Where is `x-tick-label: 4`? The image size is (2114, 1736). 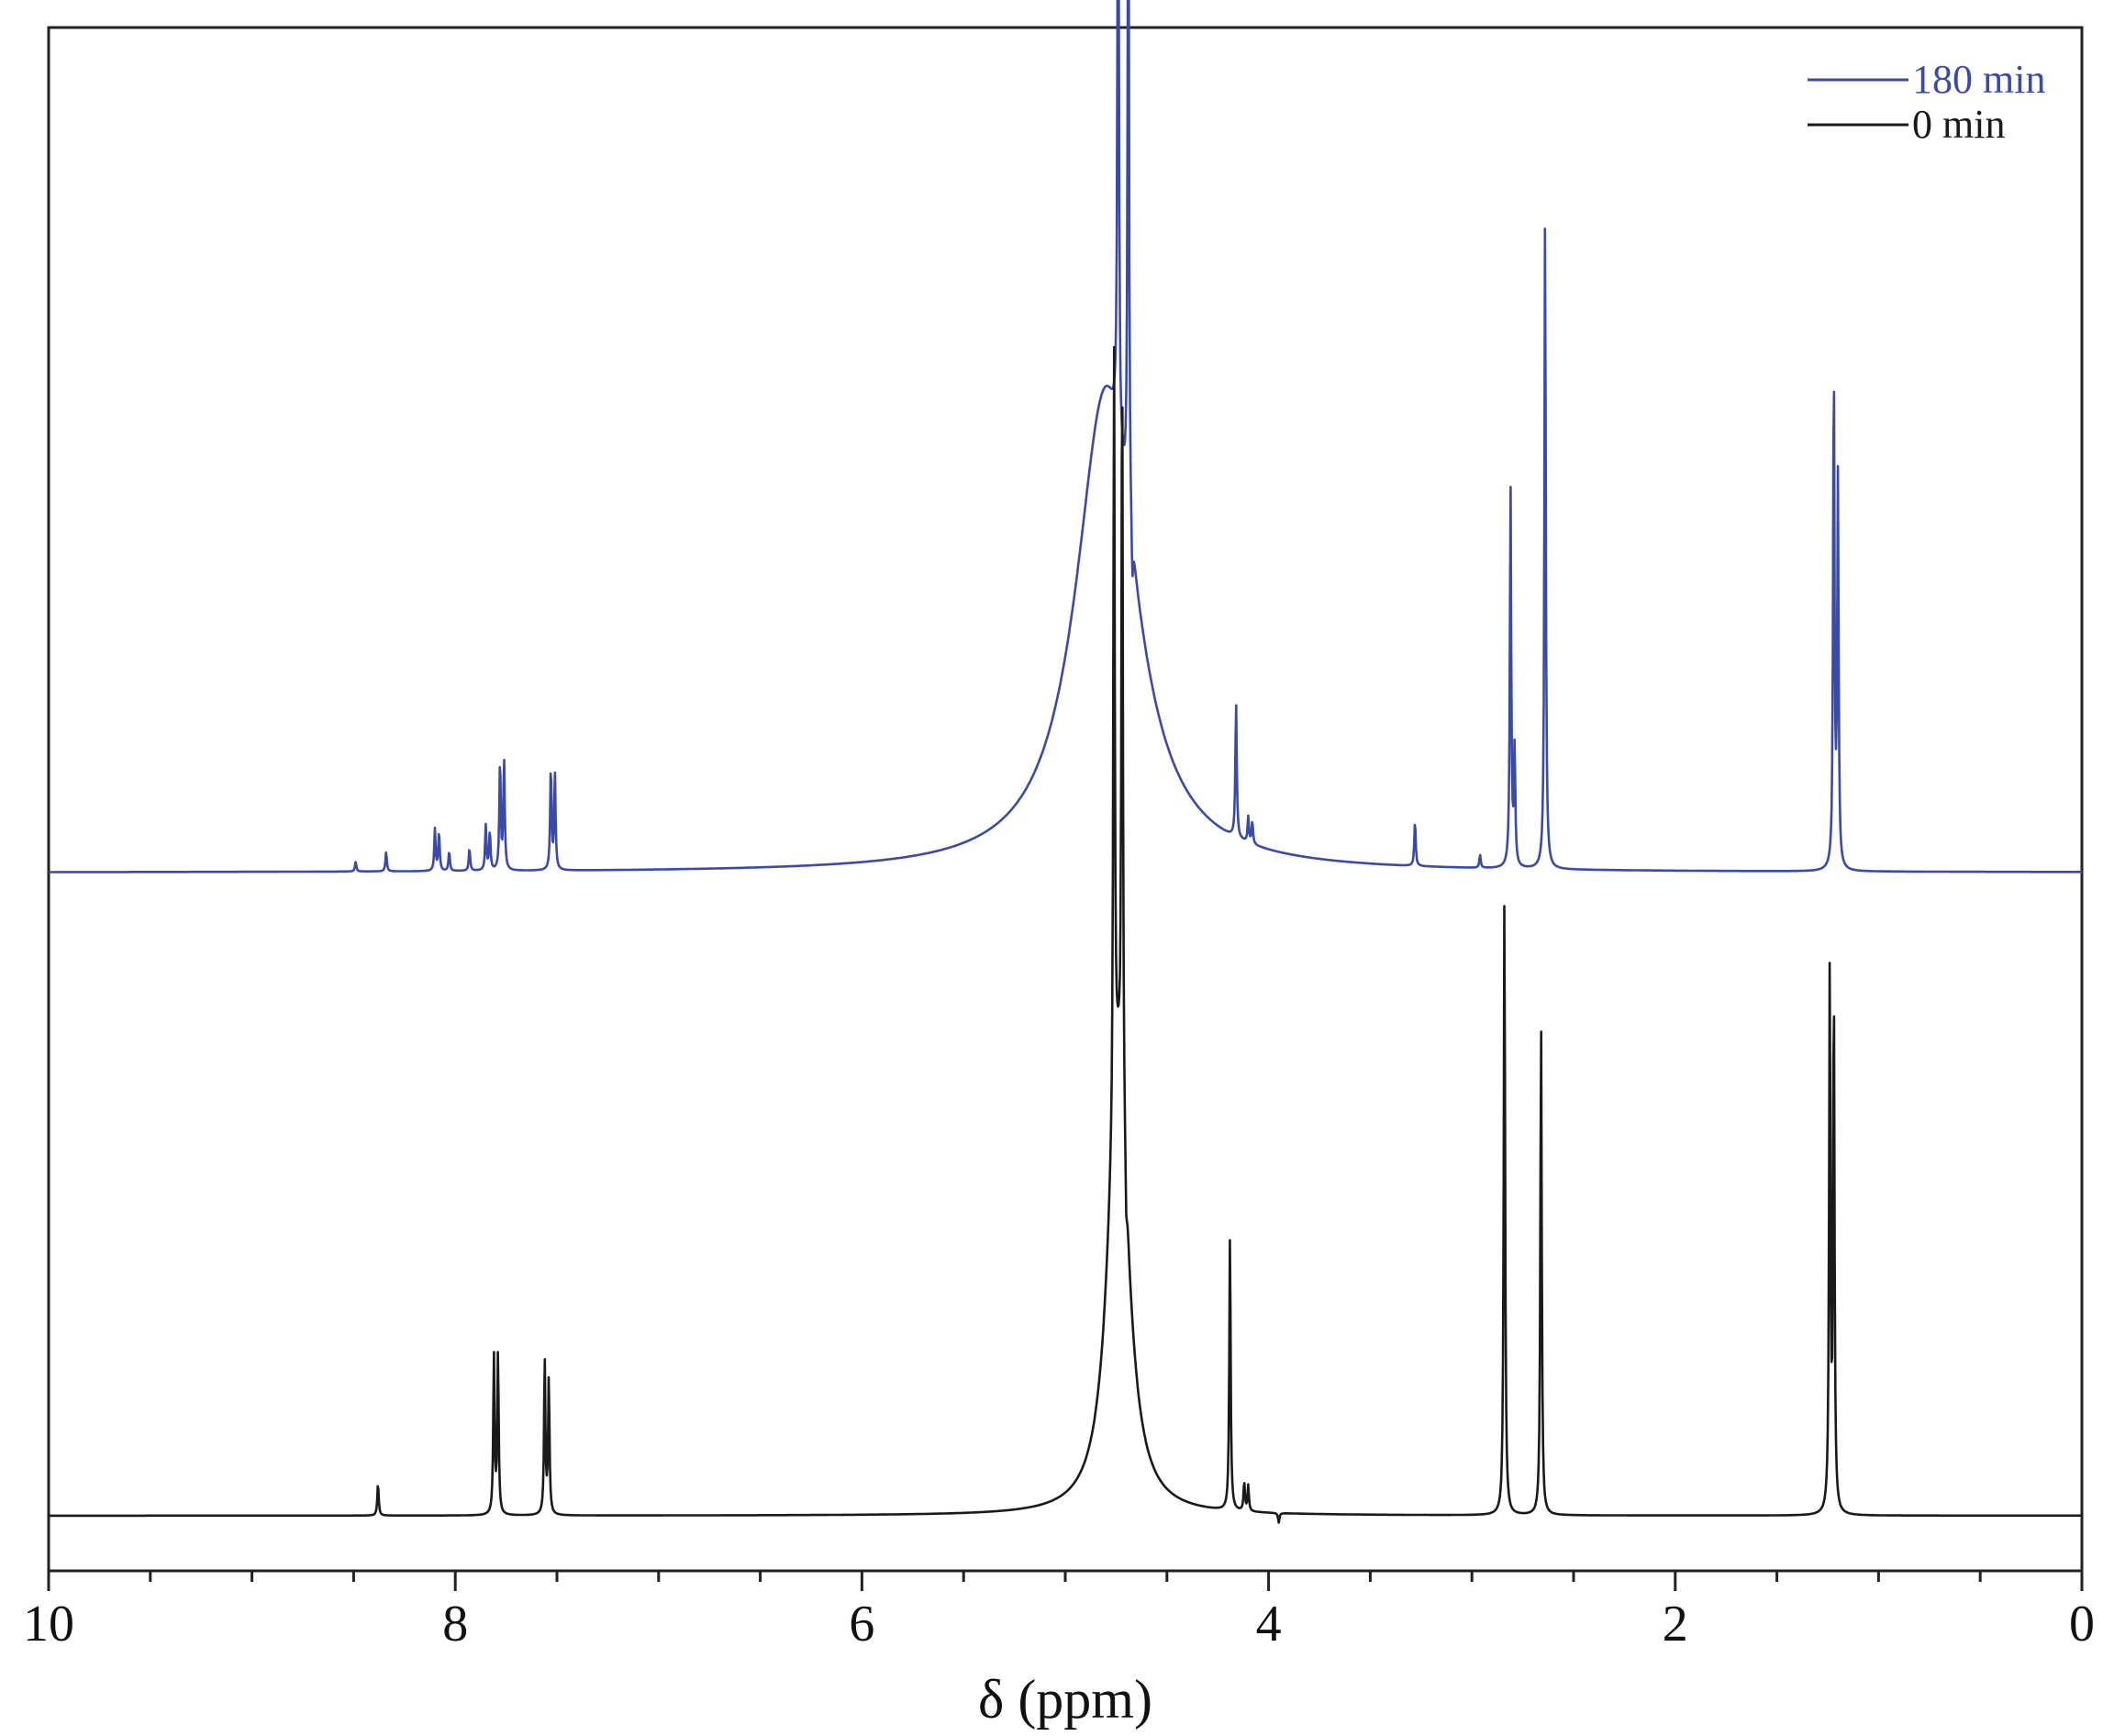 x-tick-label: 4 is located at coordinates (1269, 1625).